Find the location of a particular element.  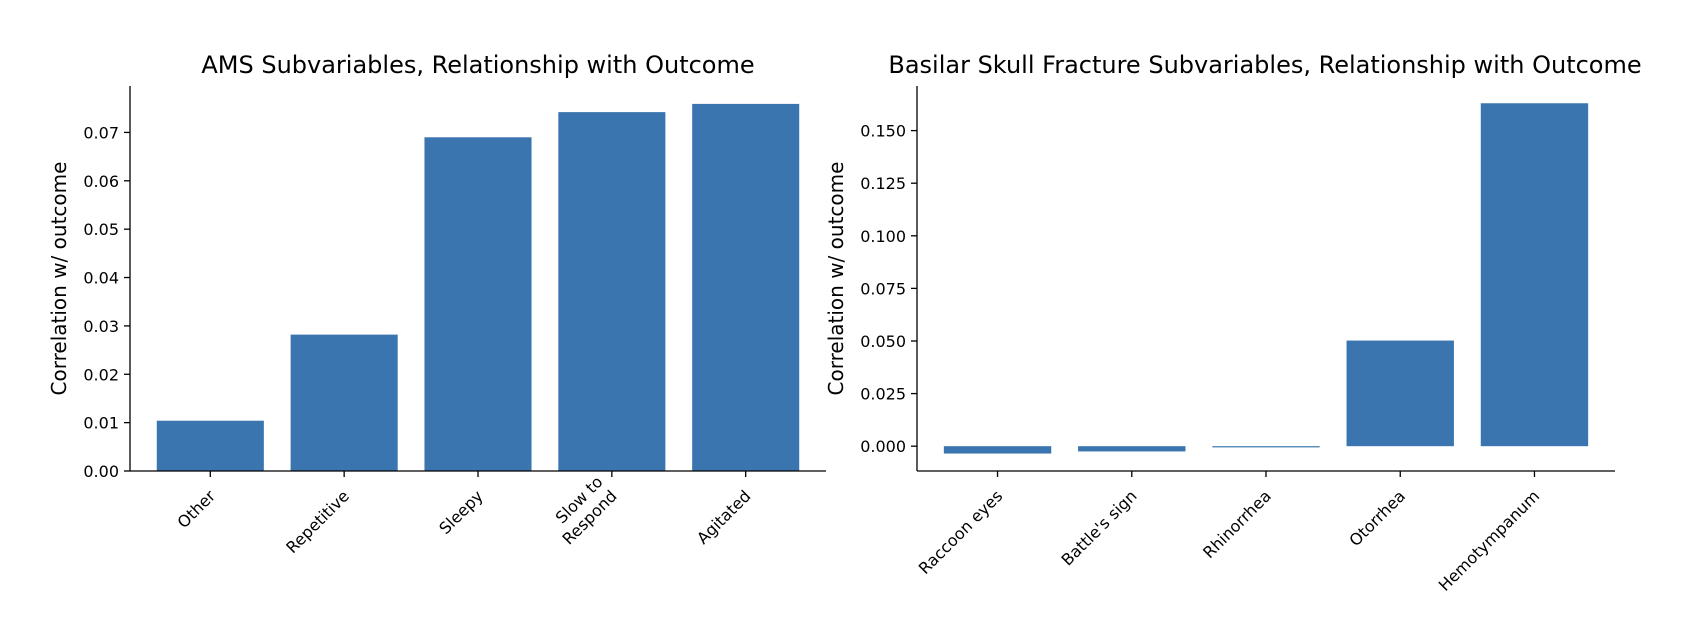

y-tick-label: 0.04 is located at coordinates (101, 278).